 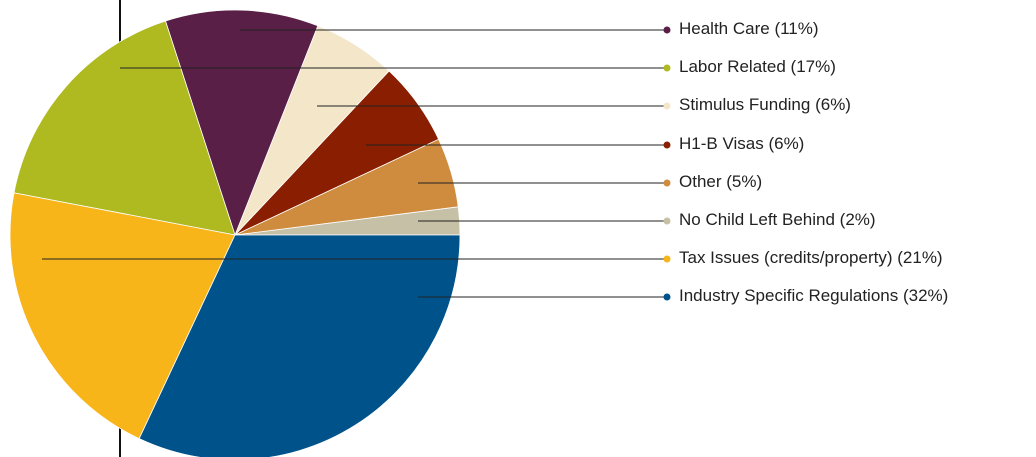 I want to click on legend-label: Other (5%), so click(x=720, y=181).